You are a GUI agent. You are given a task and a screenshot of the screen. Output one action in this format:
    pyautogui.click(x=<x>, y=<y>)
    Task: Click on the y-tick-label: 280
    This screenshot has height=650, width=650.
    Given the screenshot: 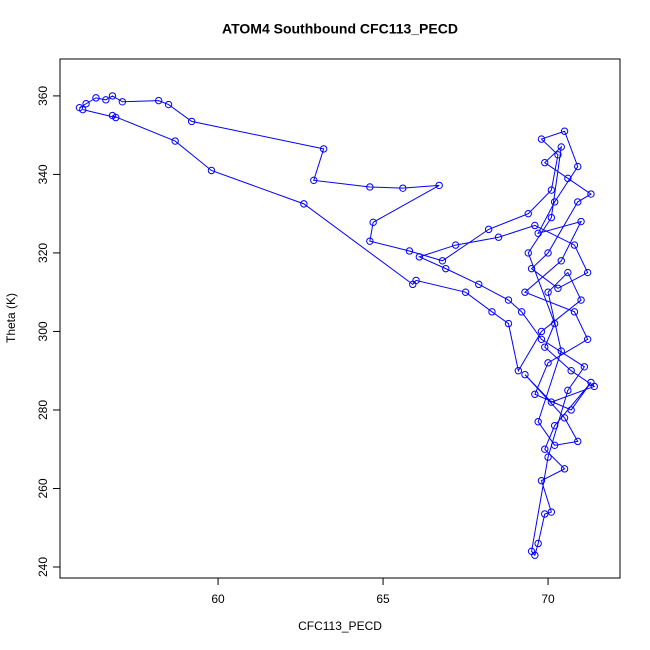 What is the action you would take?
    pyautogui.click(x=43, y=410)
    